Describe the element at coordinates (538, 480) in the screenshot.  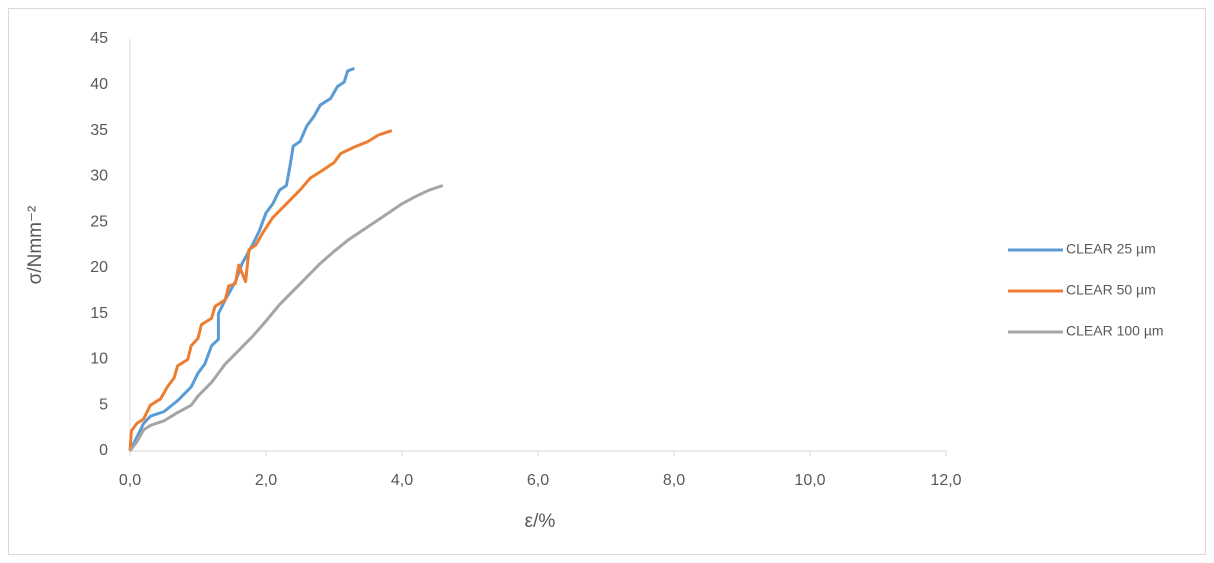
I see `x-tick-label: 6,0` at that location.